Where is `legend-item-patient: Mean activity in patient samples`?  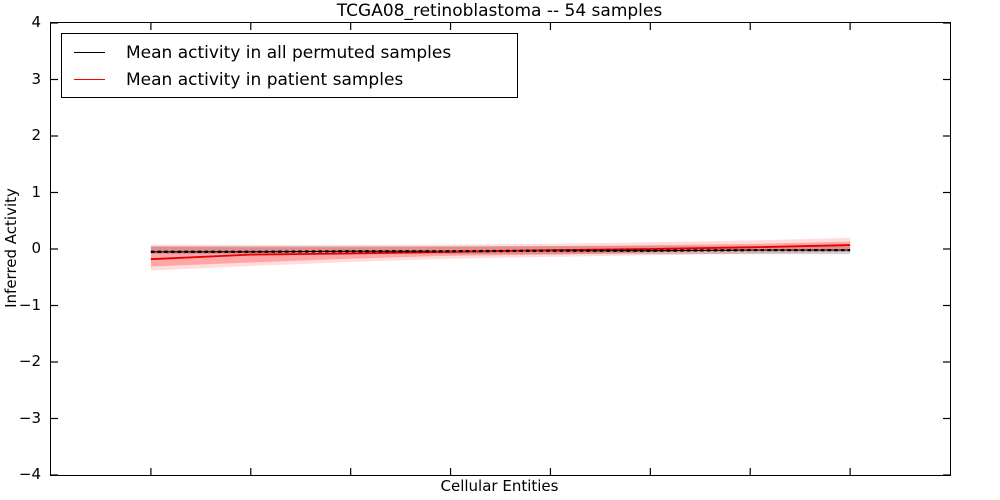 legend-item-patient: Mean activity in patient samples is located at coordinates (295, 79).